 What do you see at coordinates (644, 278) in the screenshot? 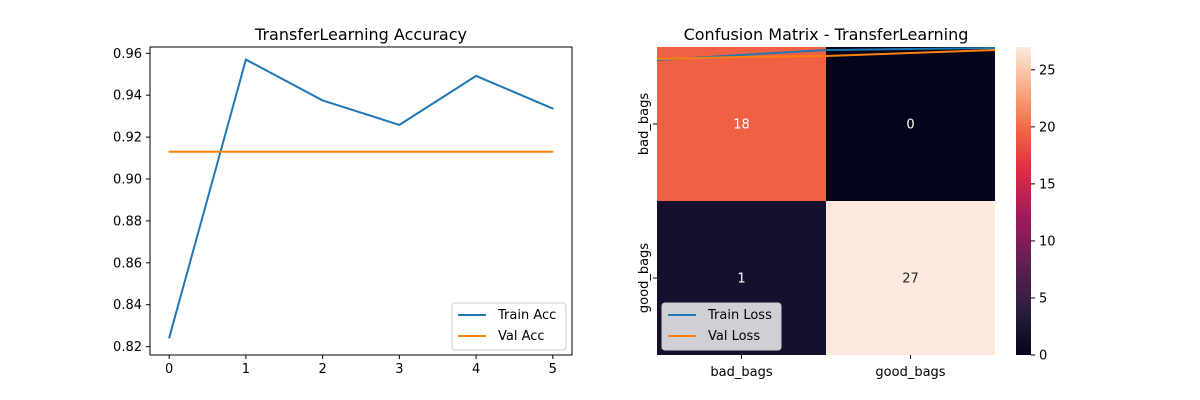
I see `heatmap-row-label: good_bags` at bounding box center [644, 278].